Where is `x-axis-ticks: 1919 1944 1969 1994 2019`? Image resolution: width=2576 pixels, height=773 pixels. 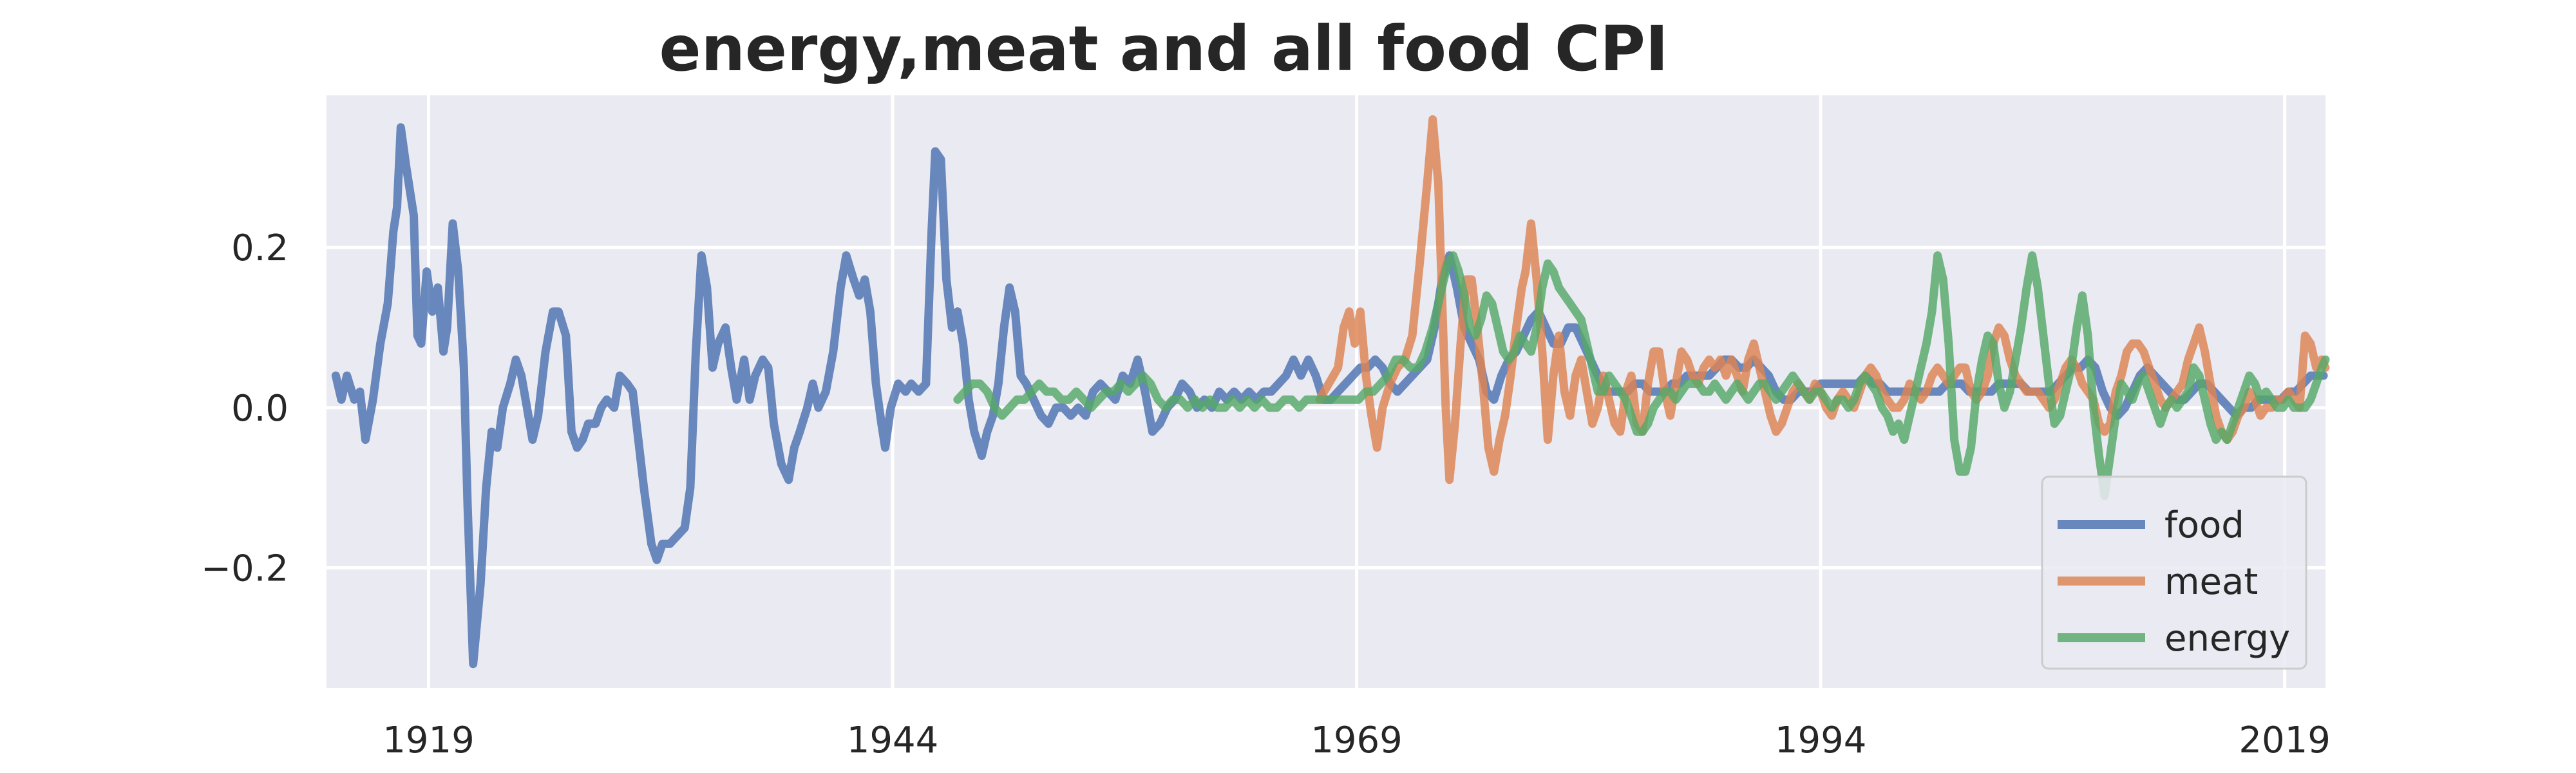 x-axis-ticks: 1919 1944 1969 1994 2019 is located at coordinates (1357, 740).